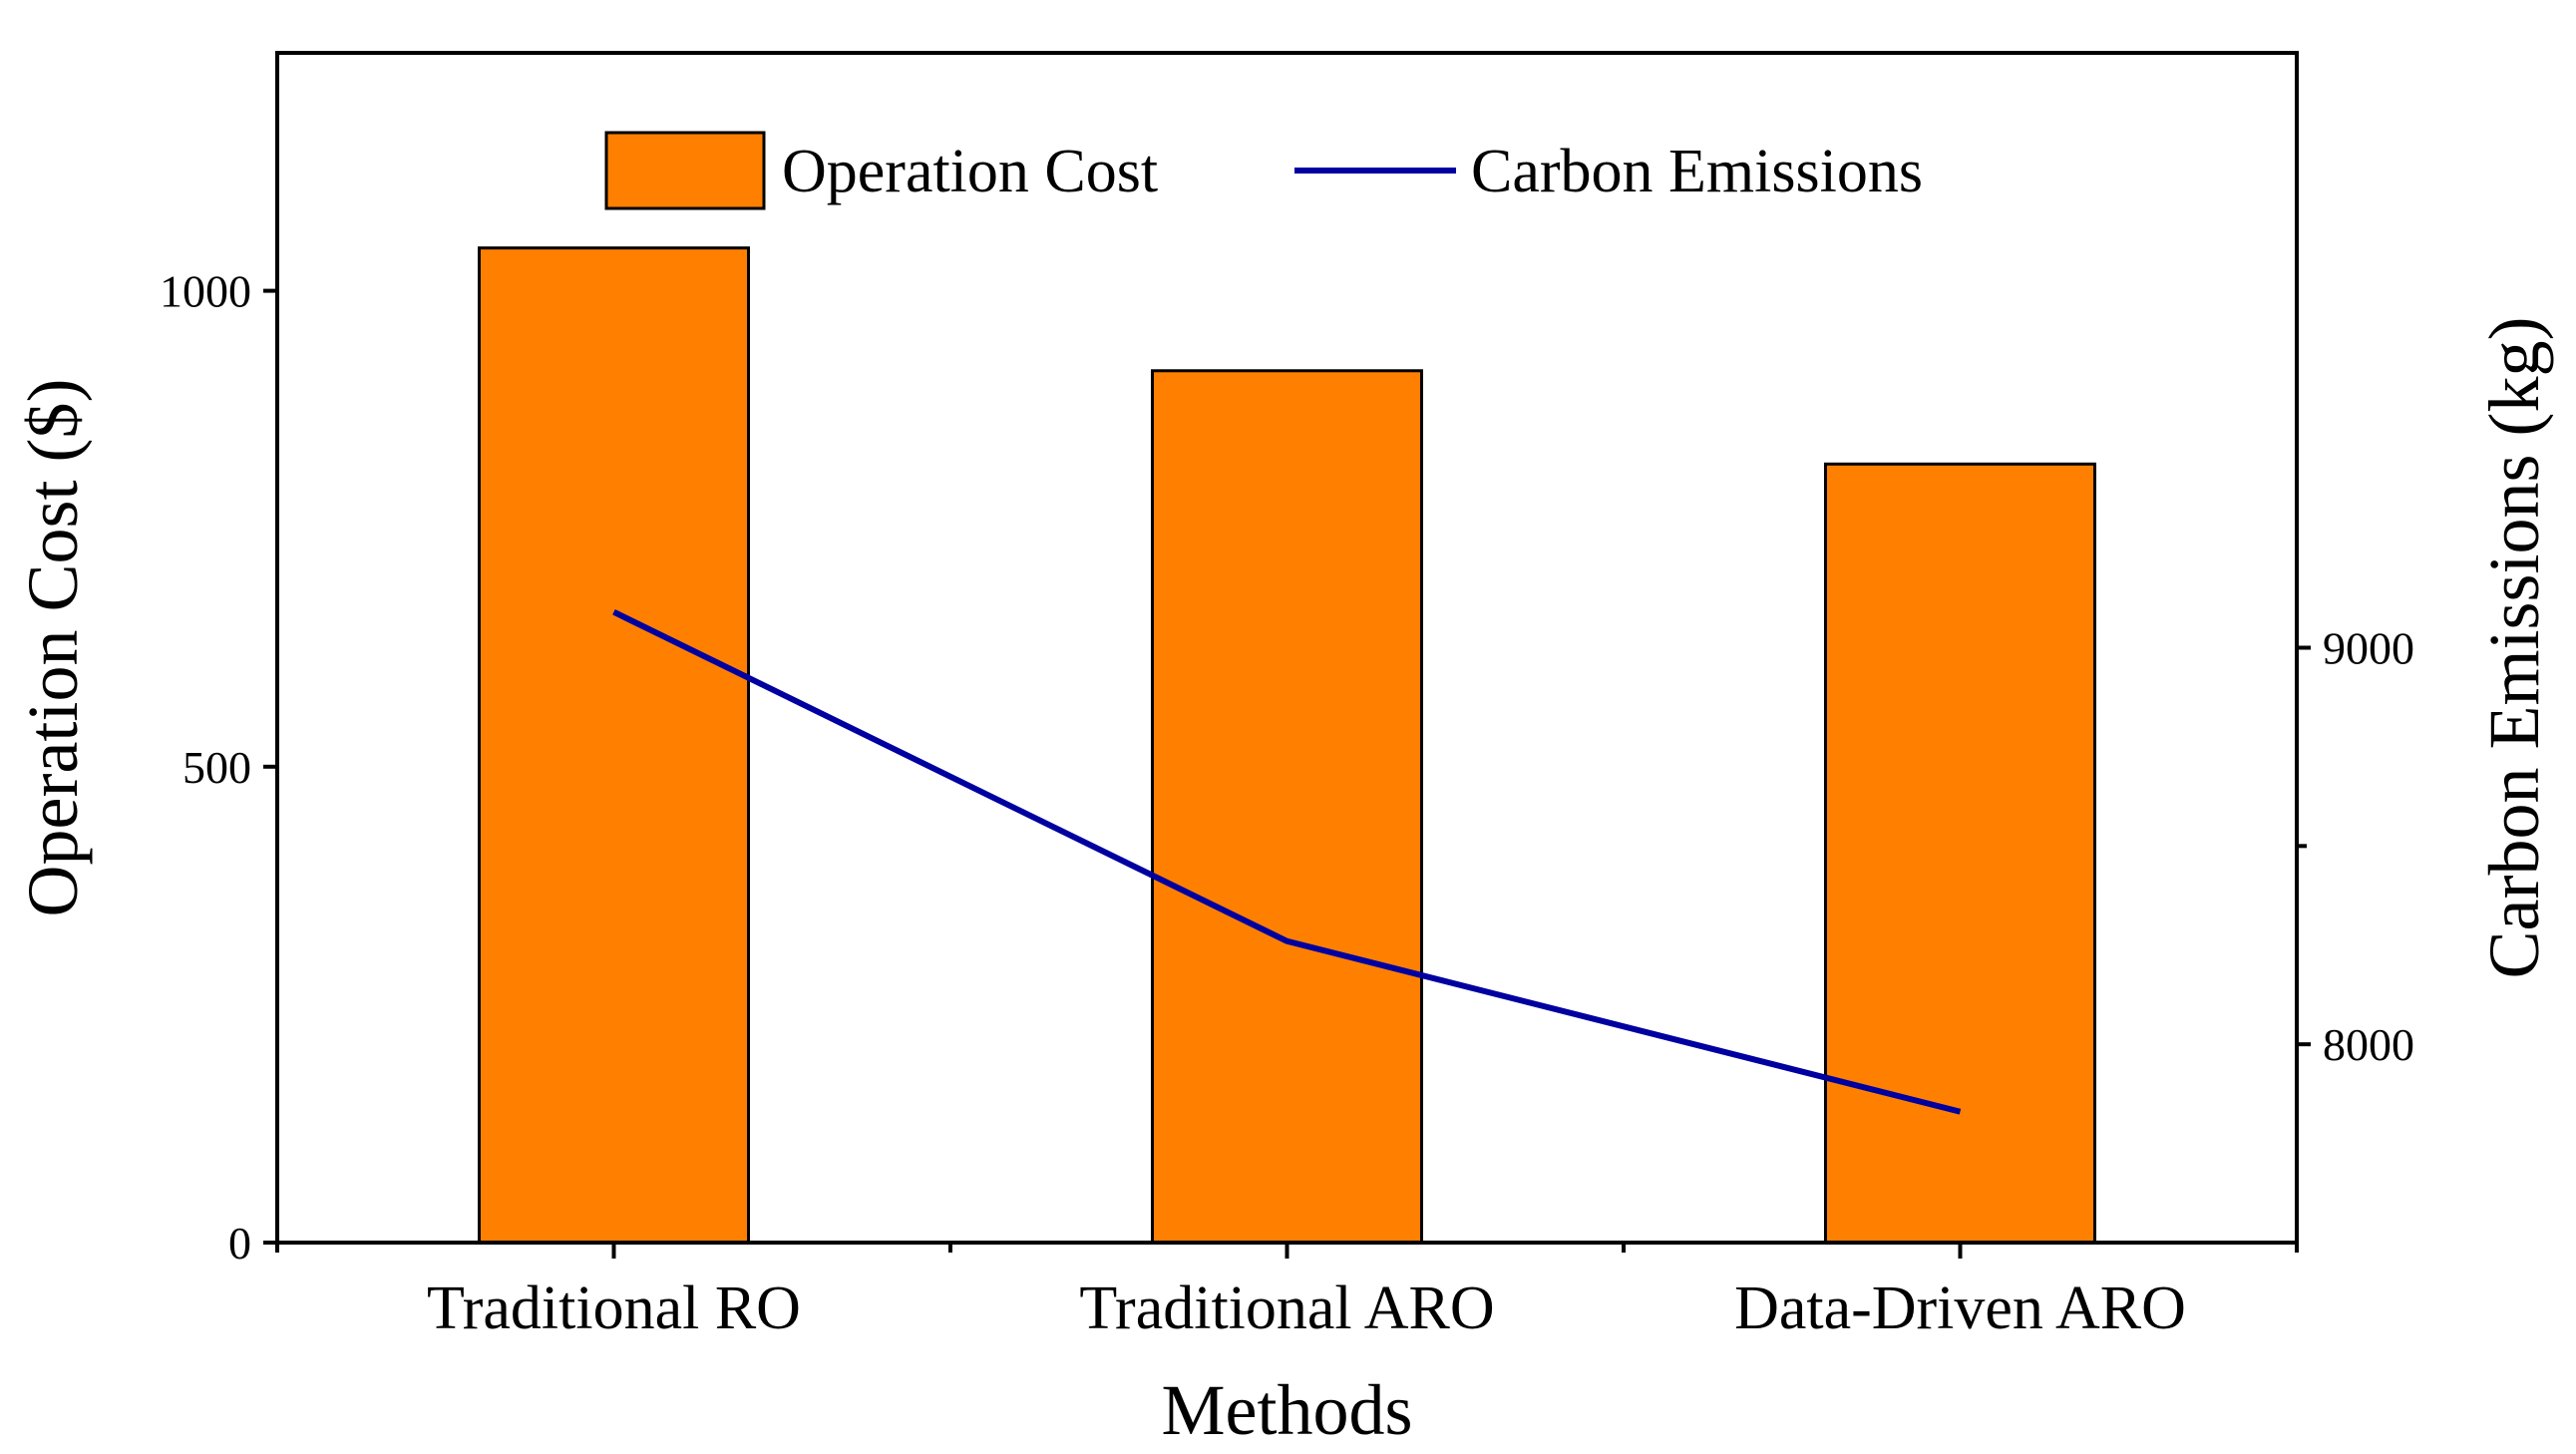  What do you see at coordinates (217, 767) in the screenshot?
I see `y-left-tick-label: 500` at bounding box center [217, 767].